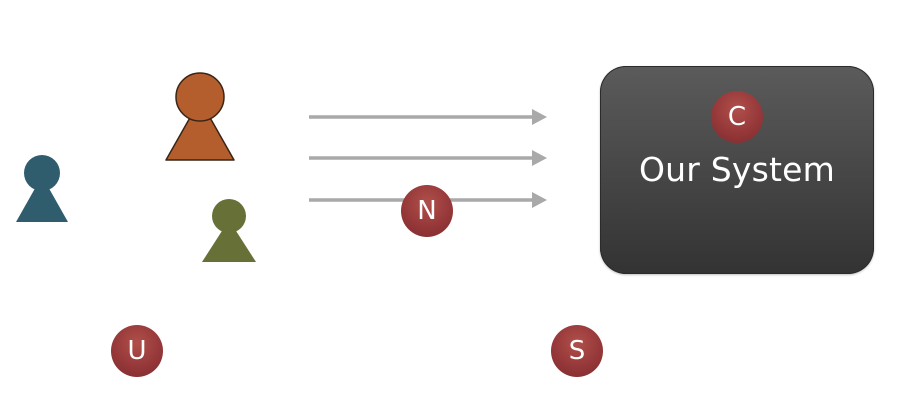 Image resolution: width=912 pixels, height=420 pixels. Describe the element at coordinates (200, 116) in the screenshot. I see `person-icon-orange` at that location.